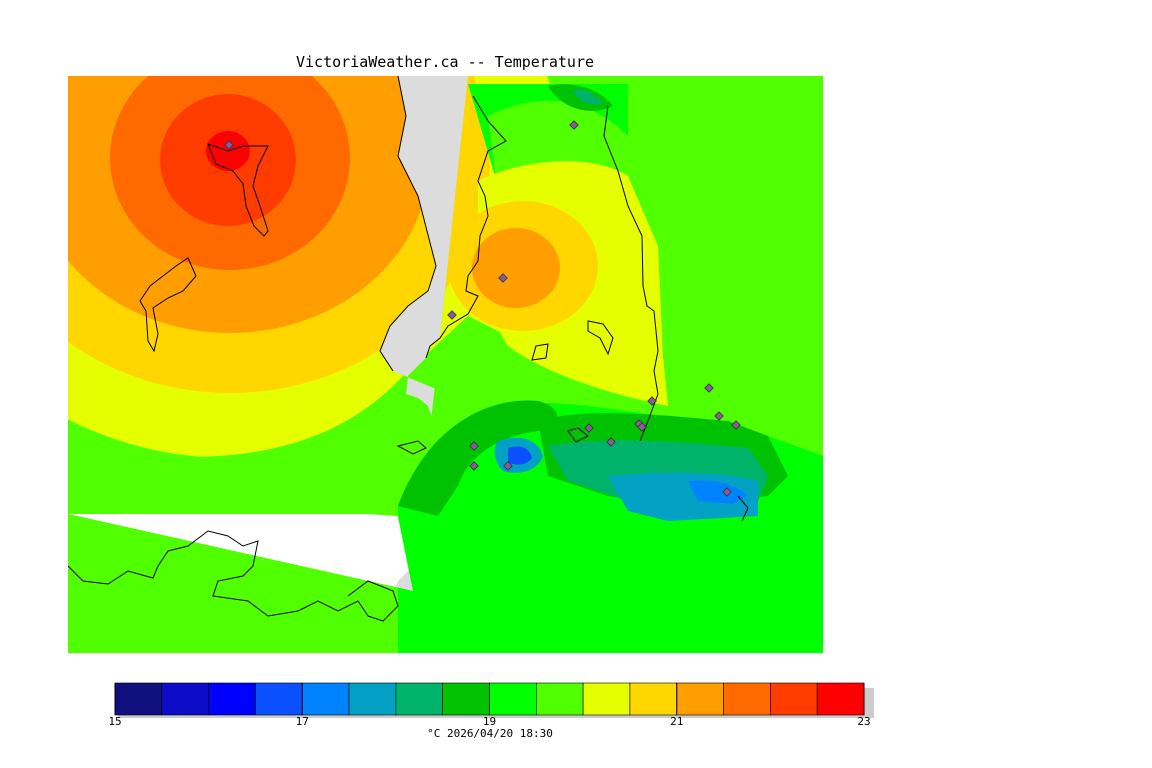  What do you see at coordinates (302, 721) in the screenshot?
I see `colorbar-tick-label: 17` at bounding box center [302, 721].